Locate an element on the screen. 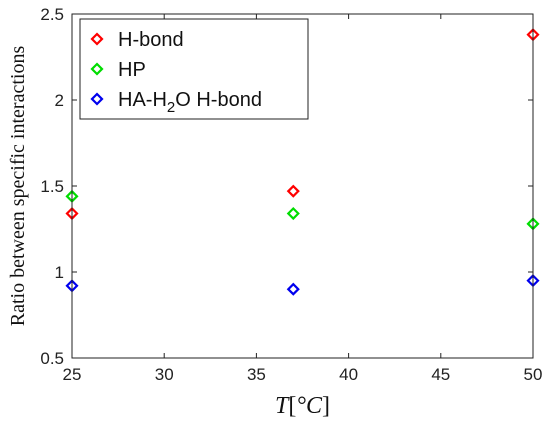 This screenshot has height=430, width=550. legend-label: HP is located at coordinates (132, 70).